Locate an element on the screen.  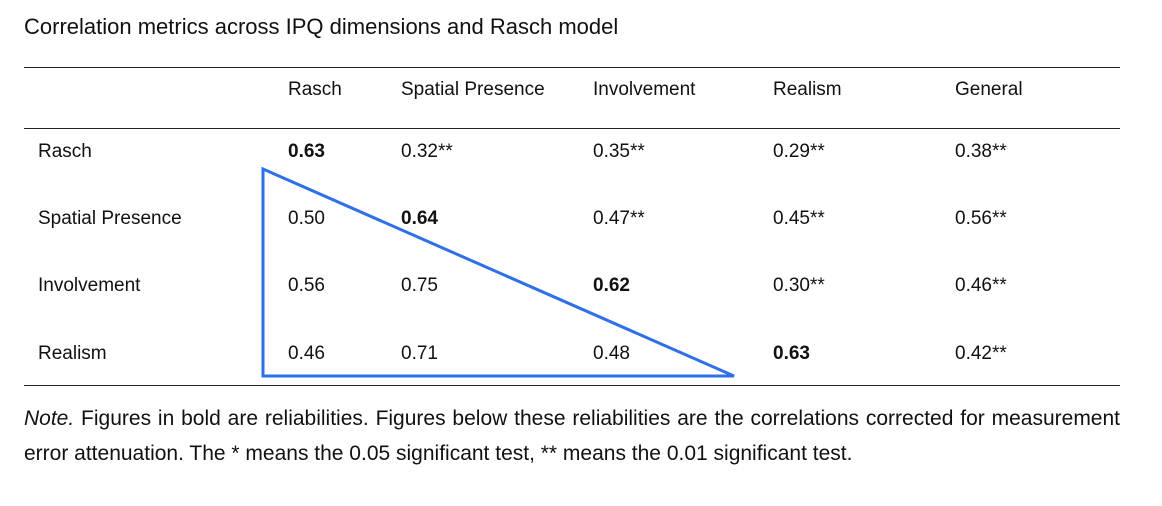
table-cell: 0.56 is located at coordinates (306, 285).